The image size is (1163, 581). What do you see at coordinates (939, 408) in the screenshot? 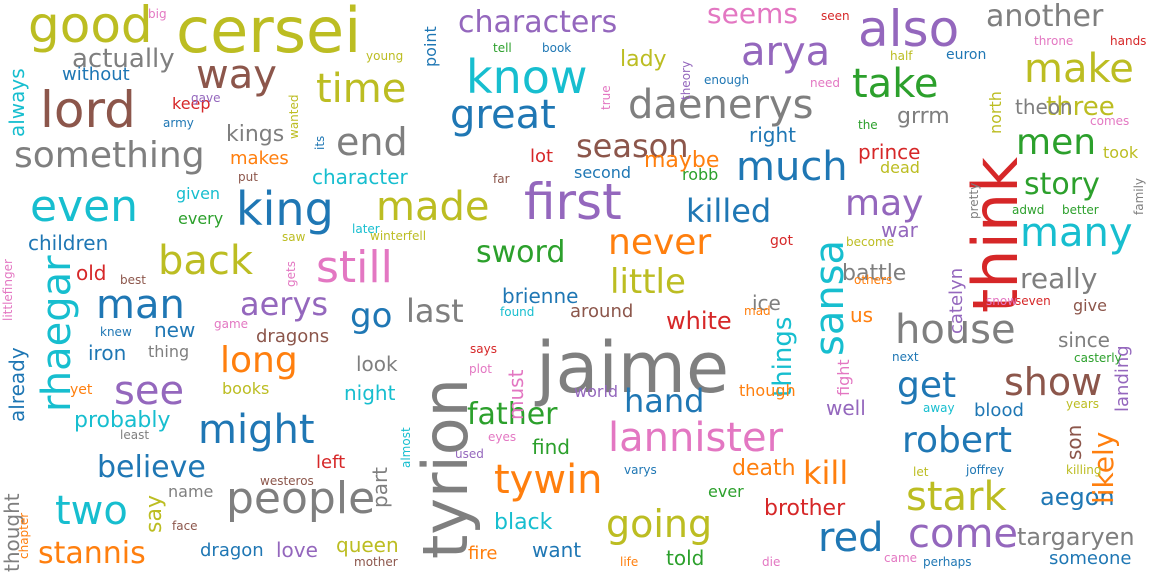
I see `word-away: away` at bounding box center [939, 408].